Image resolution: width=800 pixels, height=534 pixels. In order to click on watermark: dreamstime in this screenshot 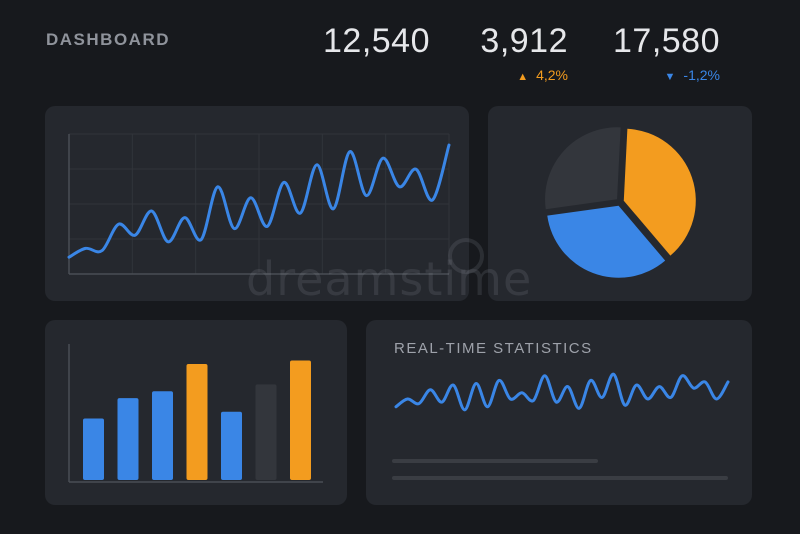, I will do `click(389, 279)`.